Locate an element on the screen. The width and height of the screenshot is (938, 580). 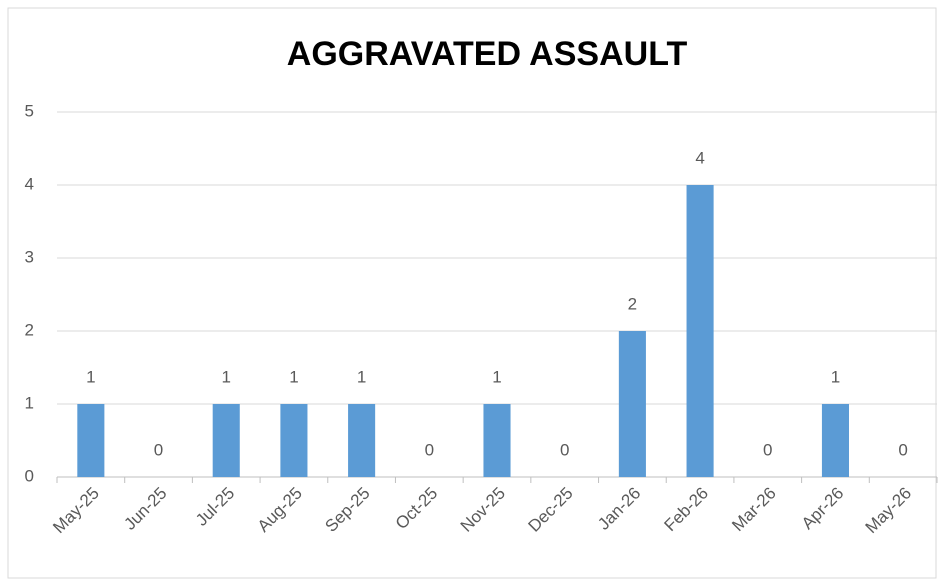
data-label: 4 is located at coordinates (699, 157).